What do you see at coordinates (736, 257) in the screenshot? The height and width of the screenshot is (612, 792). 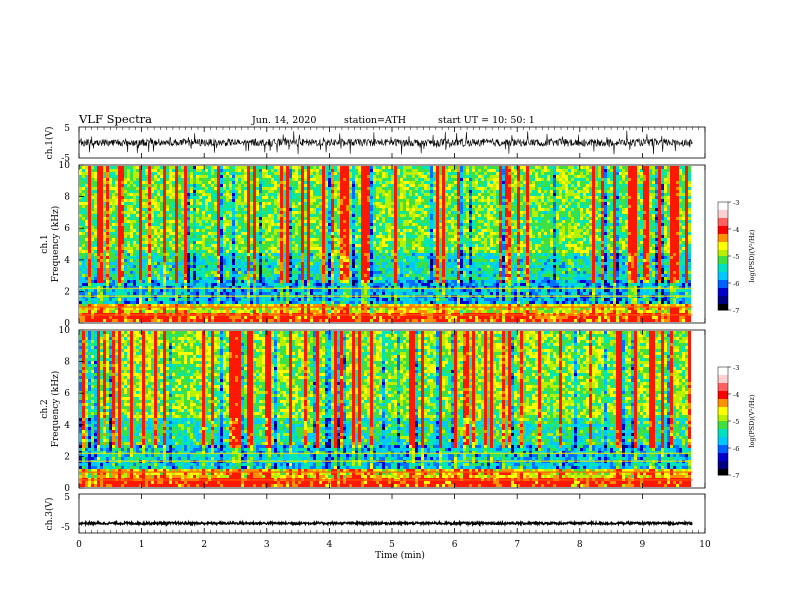 I see `ch1-colorbar-tick--5: -5` at bounding box center [736, 257].